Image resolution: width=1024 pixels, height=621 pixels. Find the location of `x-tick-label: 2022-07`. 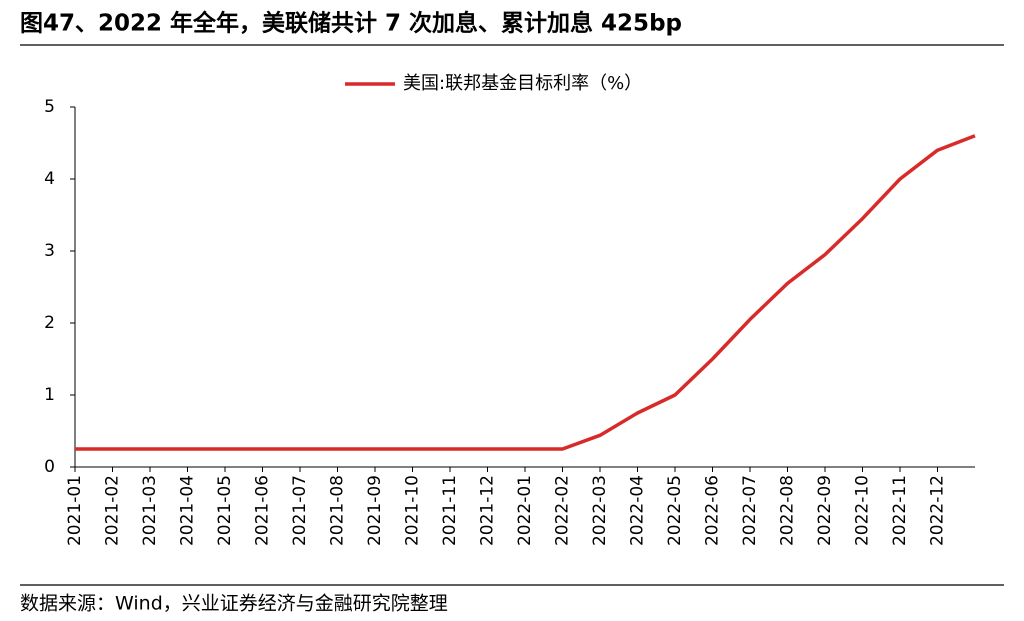

x-tick-label: 2022-07 is located at coordinates (750, 510).